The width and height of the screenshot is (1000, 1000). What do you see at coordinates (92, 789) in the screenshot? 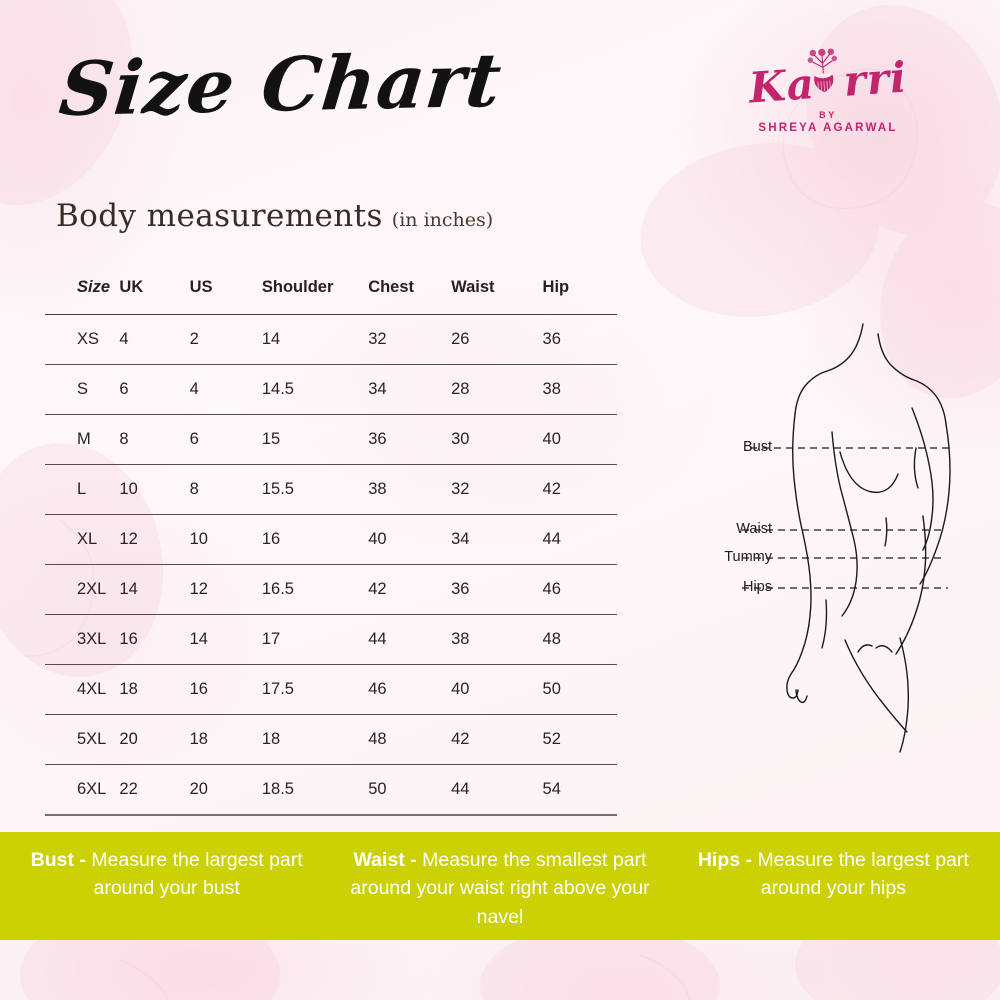
I see `cell-size: 6XL` at bounding box center [92, 789].